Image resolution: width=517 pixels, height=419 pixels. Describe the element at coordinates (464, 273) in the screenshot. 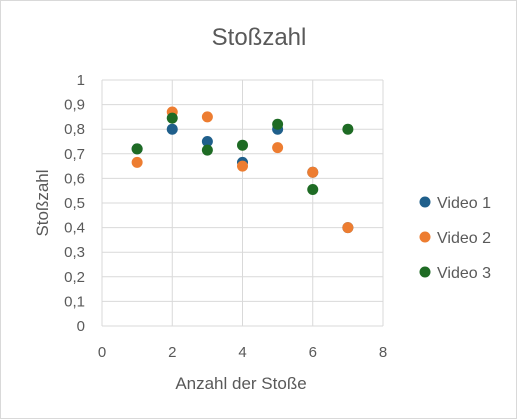

I see `legend-label: Video 3` at that location.